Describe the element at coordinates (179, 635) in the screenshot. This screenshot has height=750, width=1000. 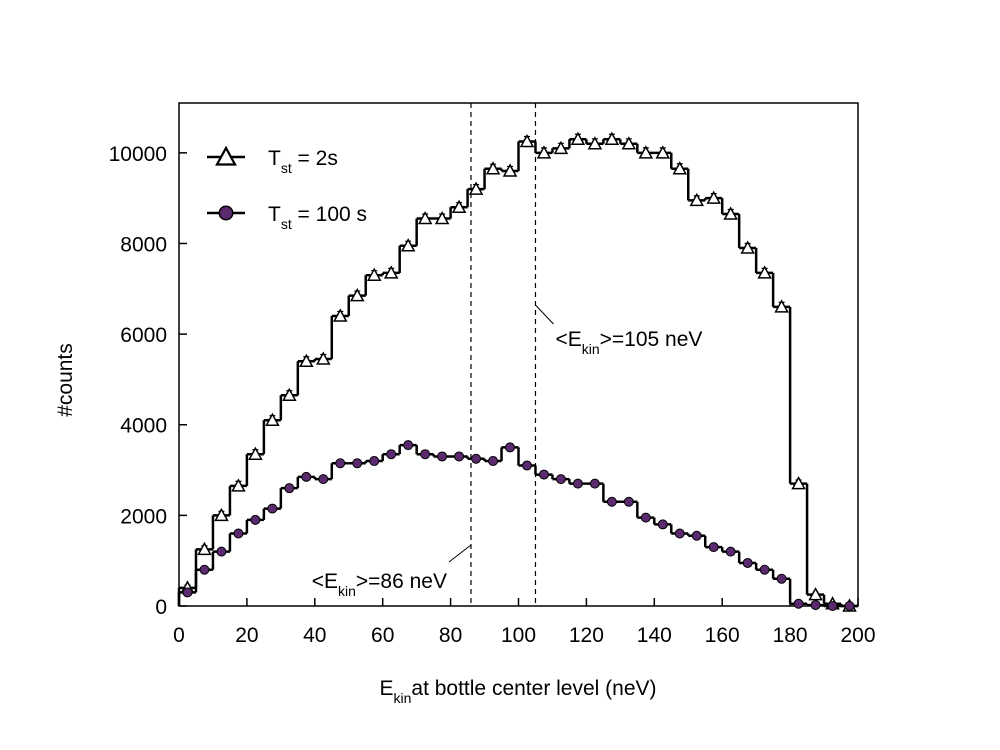
I see `x-tick-label: 0` at that location.